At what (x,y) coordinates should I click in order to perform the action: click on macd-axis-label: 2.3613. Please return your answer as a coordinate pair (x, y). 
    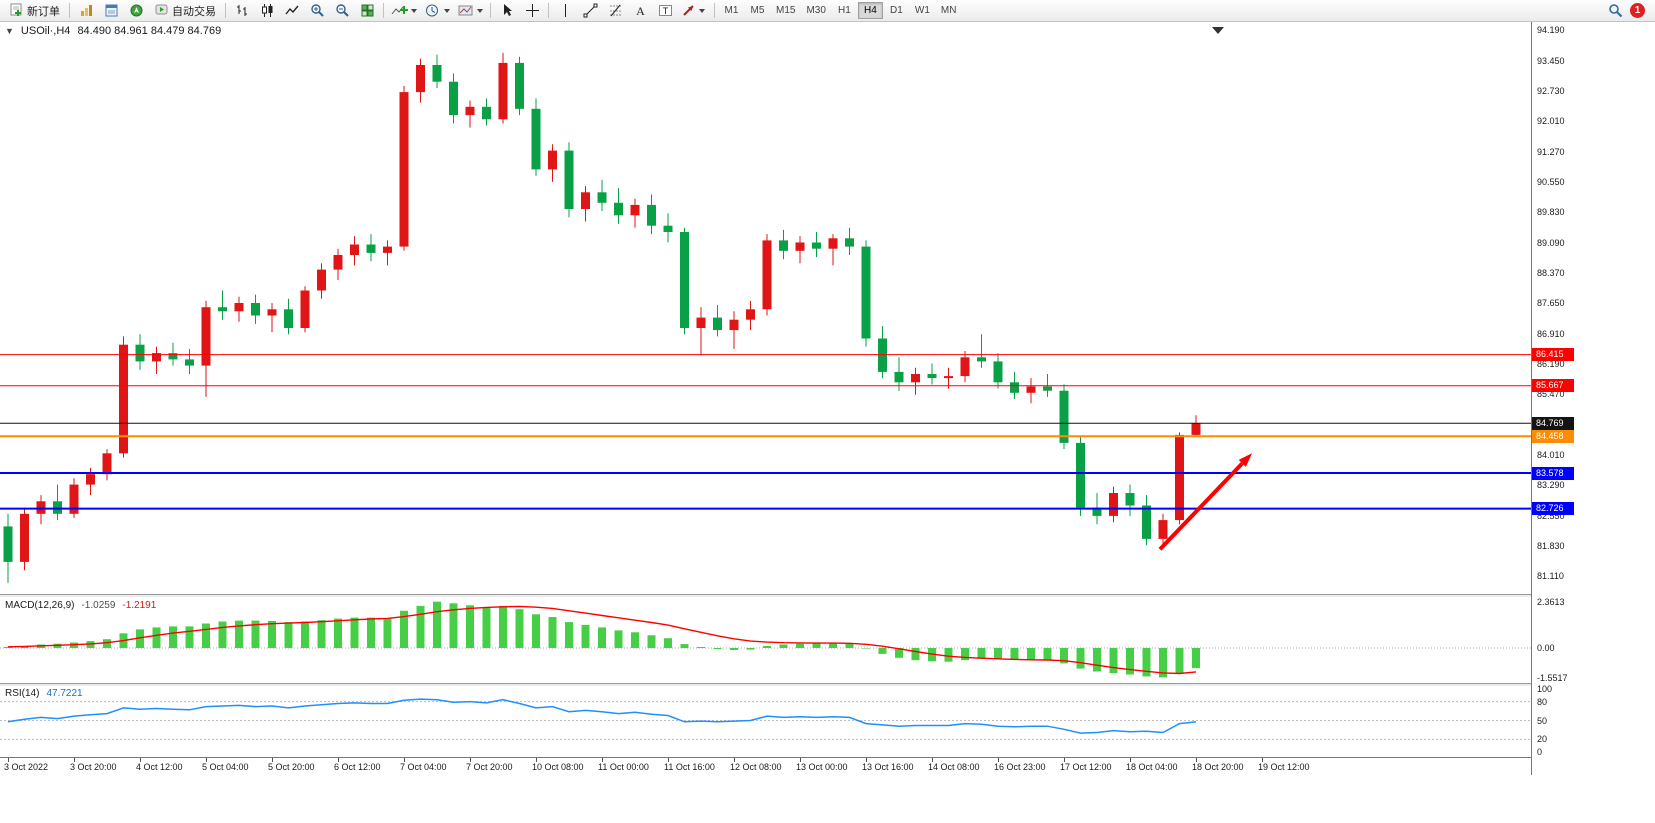
    Looking at the image, I should click on (1551, 601).